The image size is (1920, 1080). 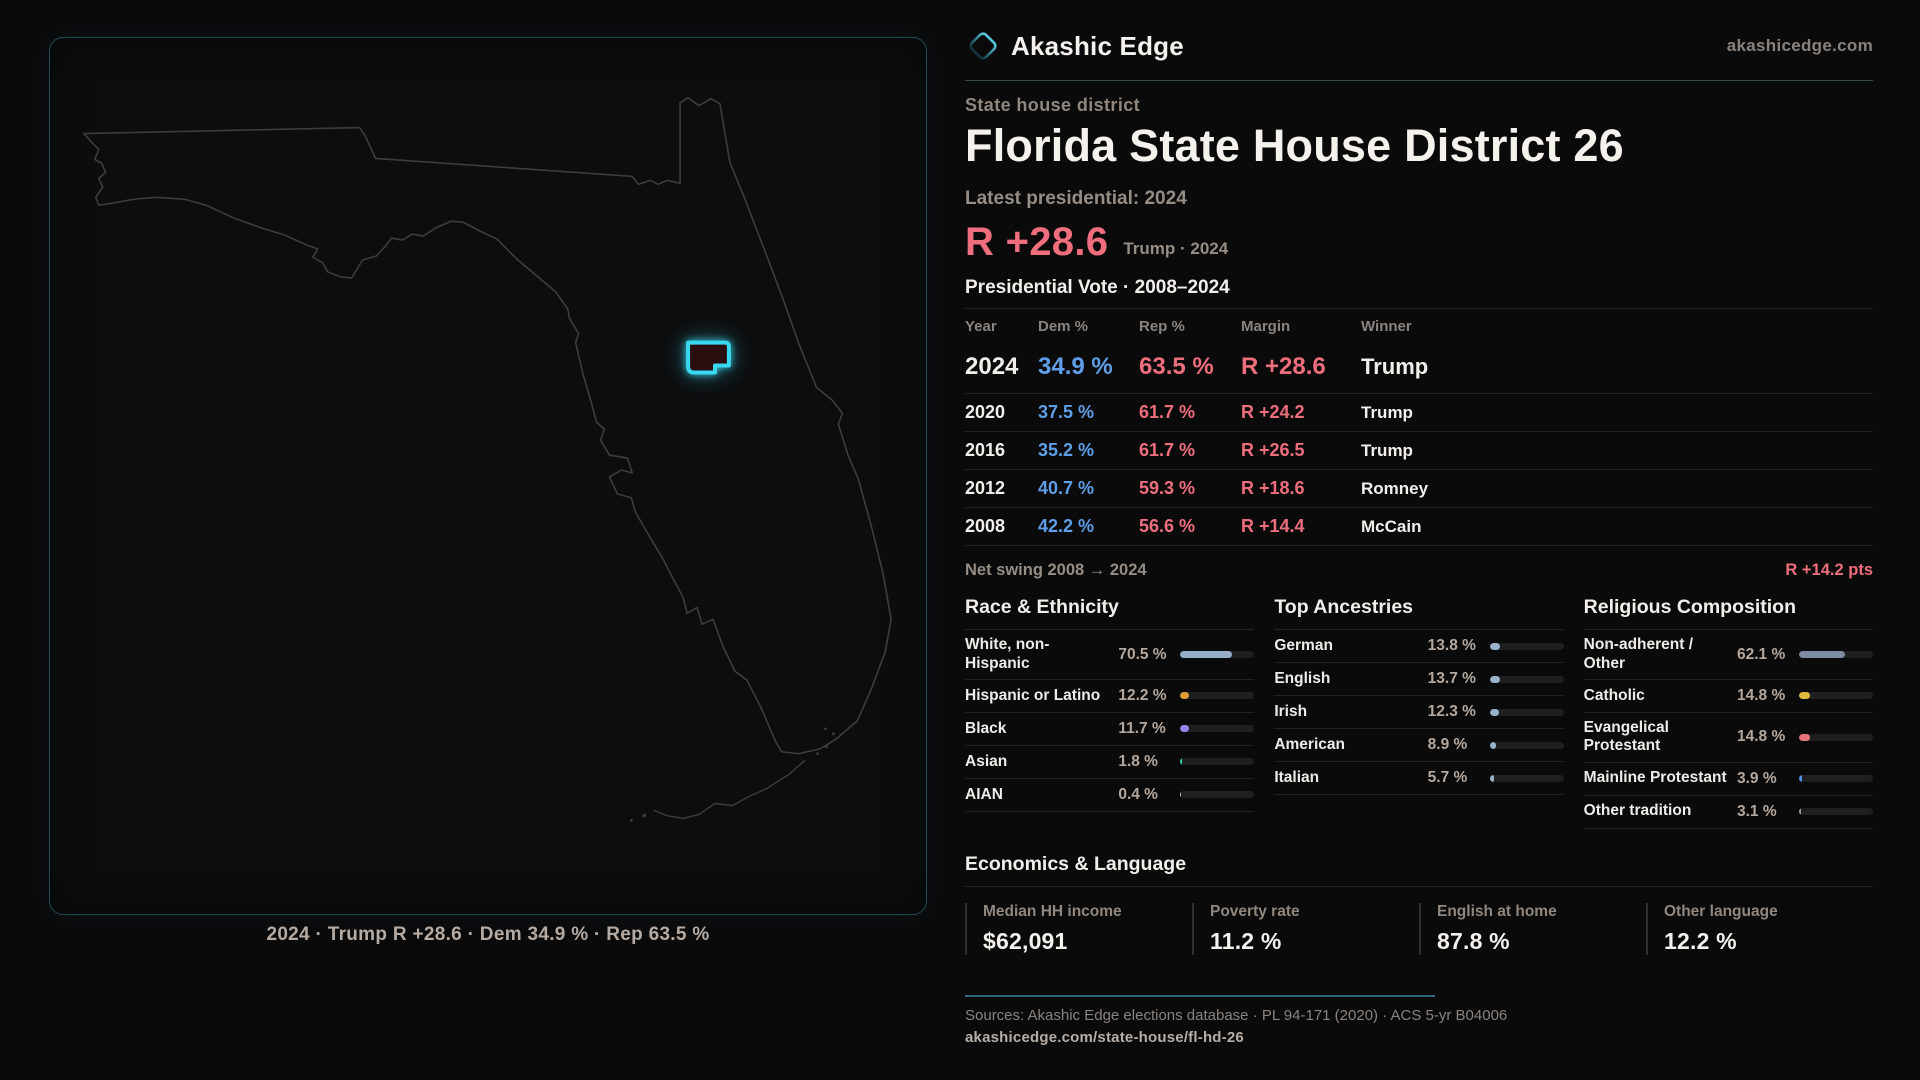 What do you see at coordinates (985, 412) in the screenshot?
I see `vote-cell: 2020` at bounding box center [985, 412].